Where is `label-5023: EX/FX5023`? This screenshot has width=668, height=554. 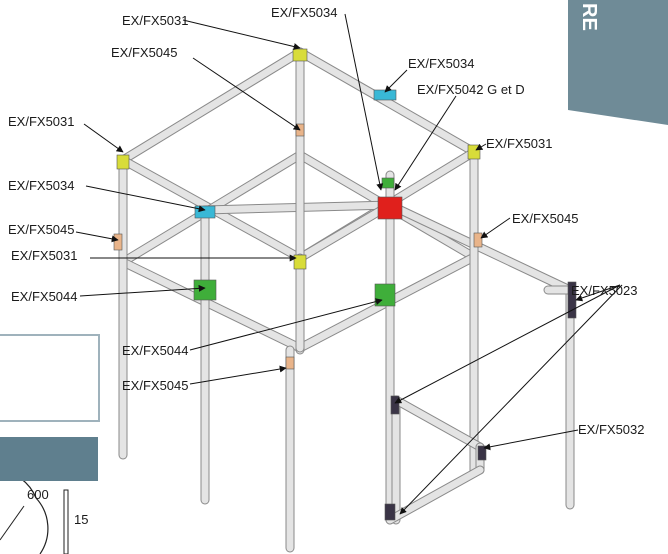
label-5023: EX/FX5023 is located at coordinates (604, 290).